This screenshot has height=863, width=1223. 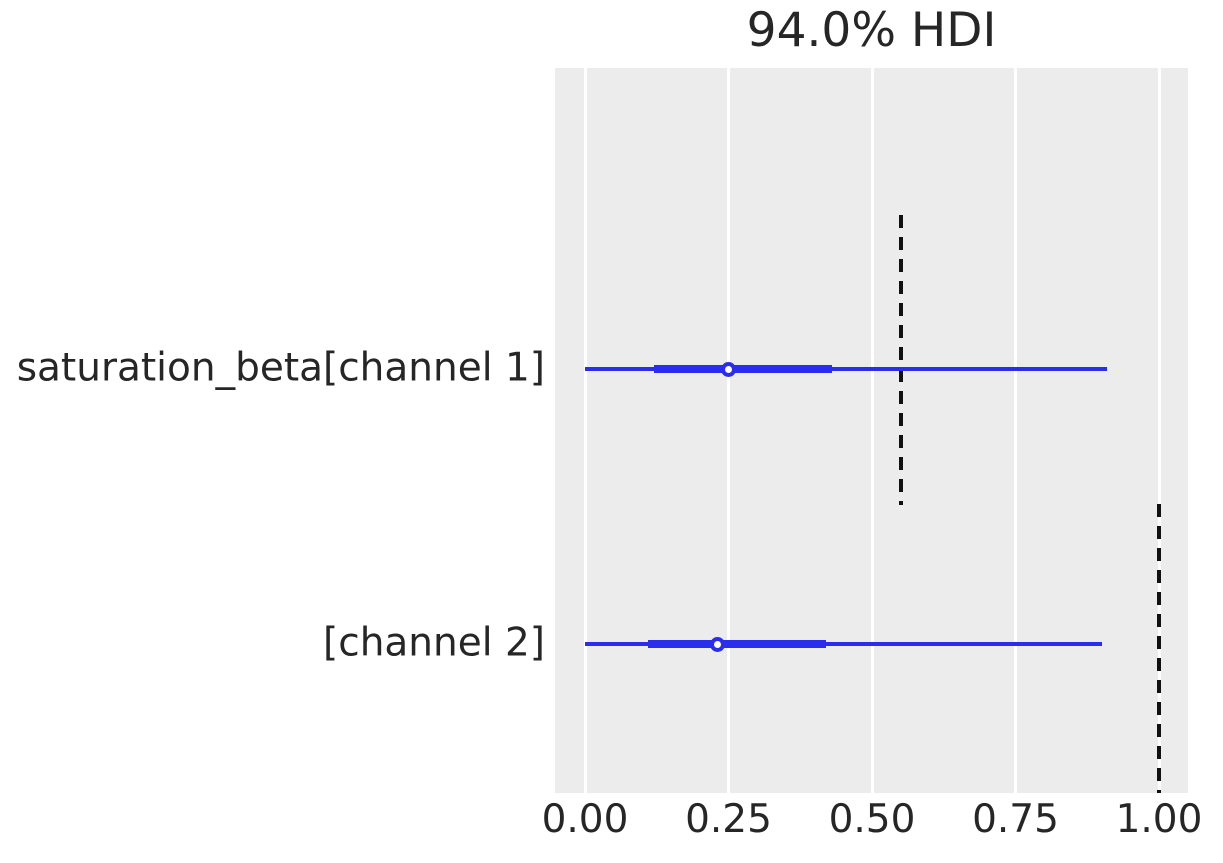 I want to click on x-tick-label: 0.75, so click(x=1015, y=819).